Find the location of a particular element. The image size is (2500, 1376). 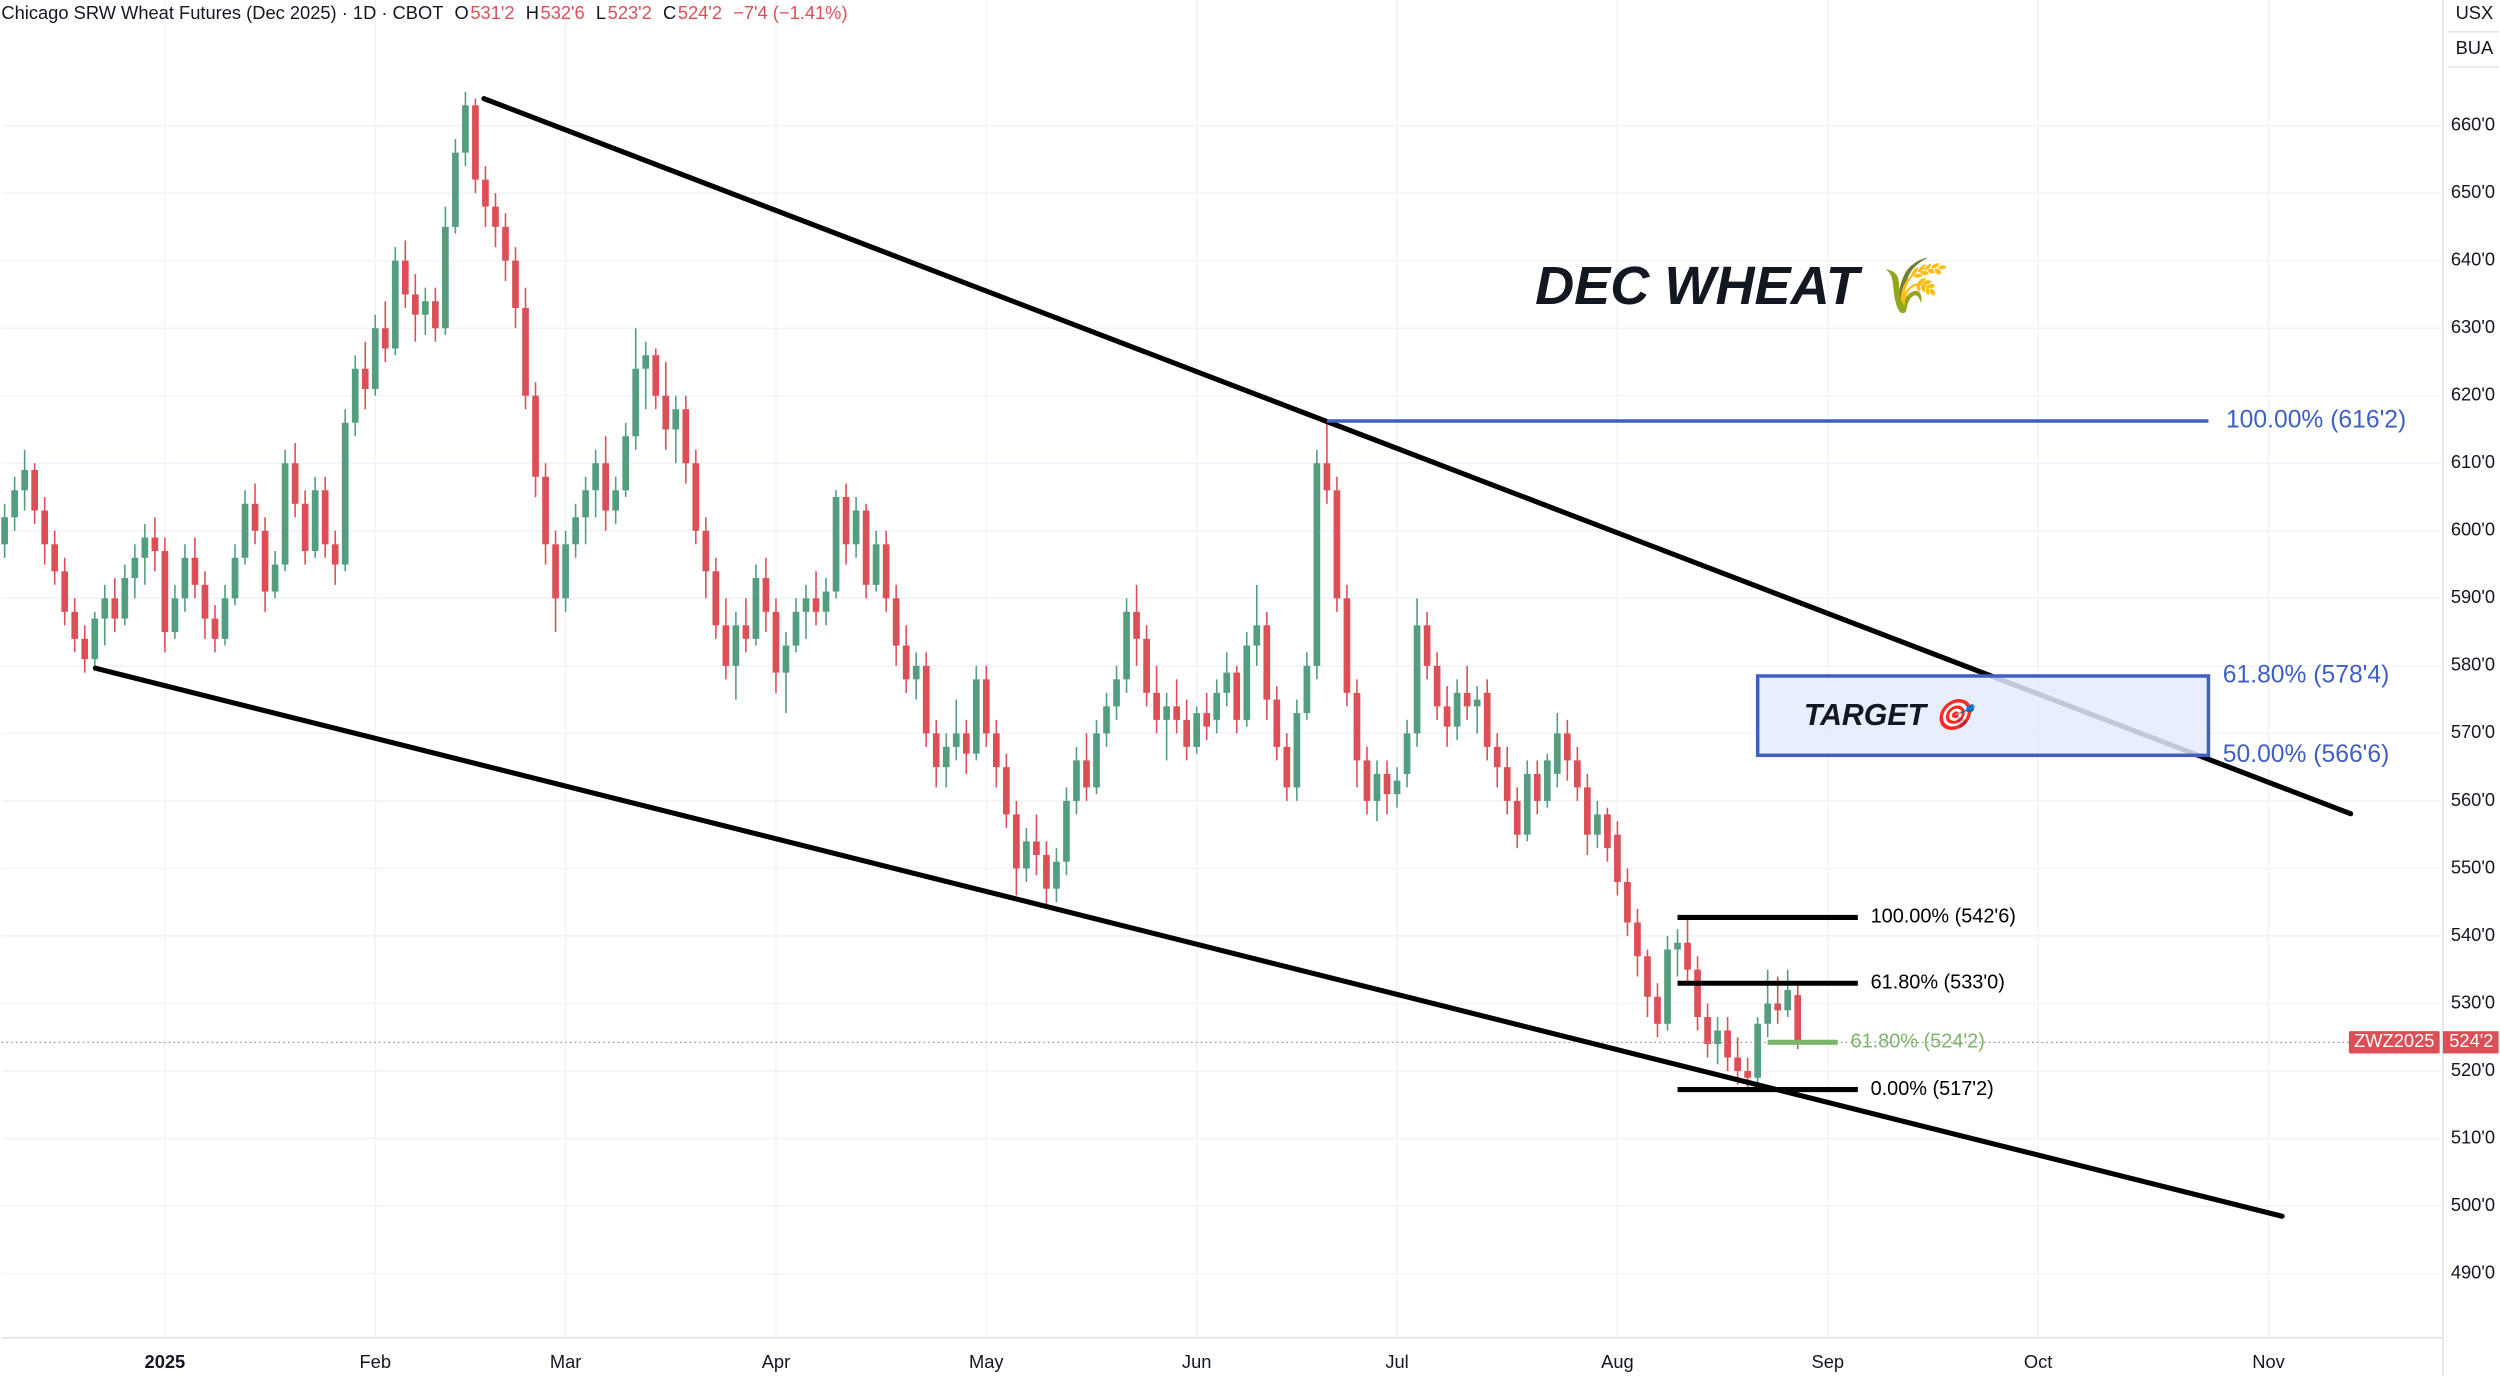

y-tick-label: 660'0 is located at coordinates (2473, 123).